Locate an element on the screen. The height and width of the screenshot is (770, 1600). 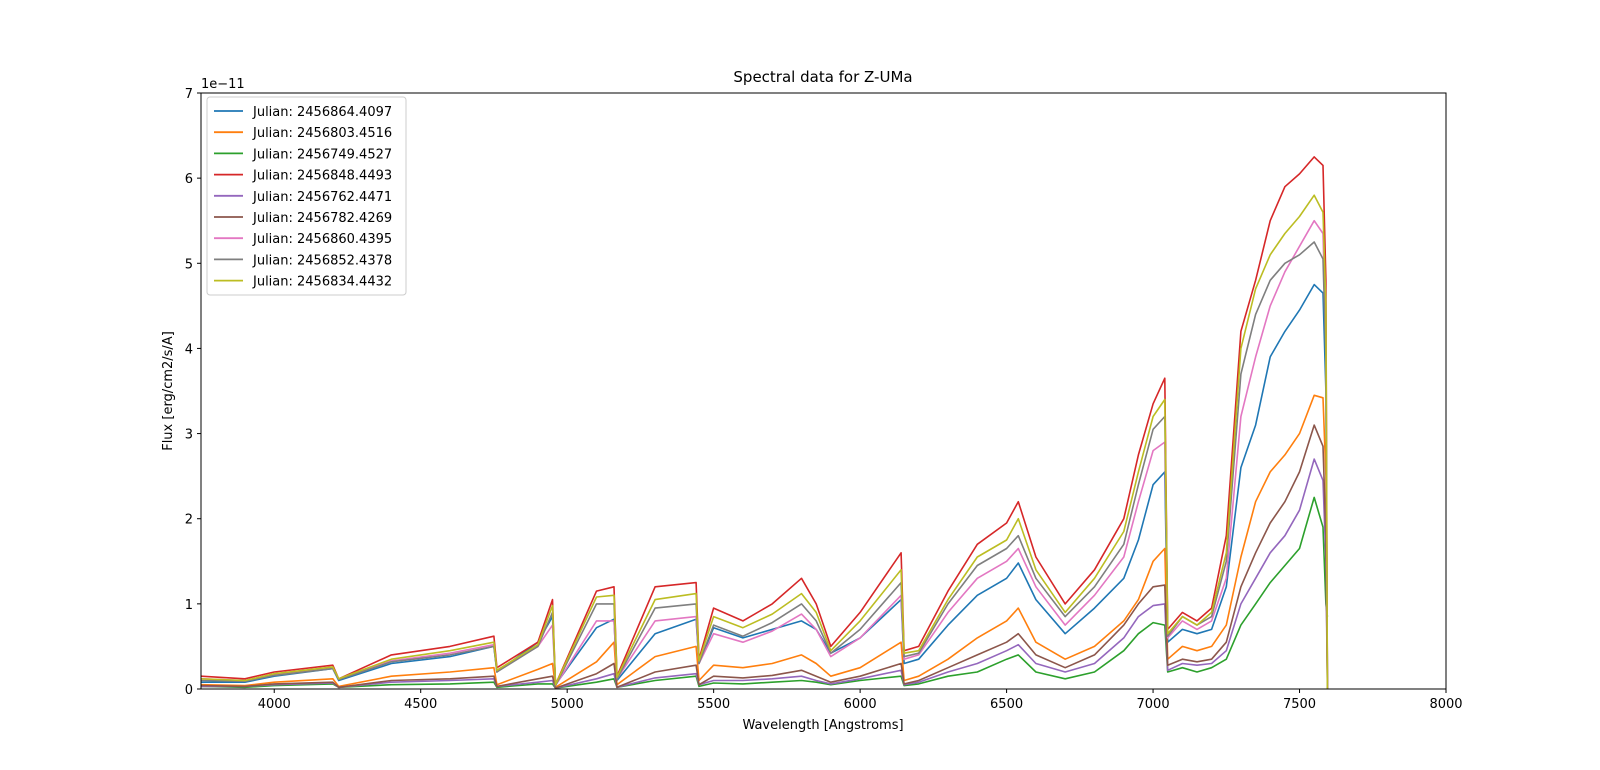
x-tick-label: 5000 is located at coordinates (567, 704).